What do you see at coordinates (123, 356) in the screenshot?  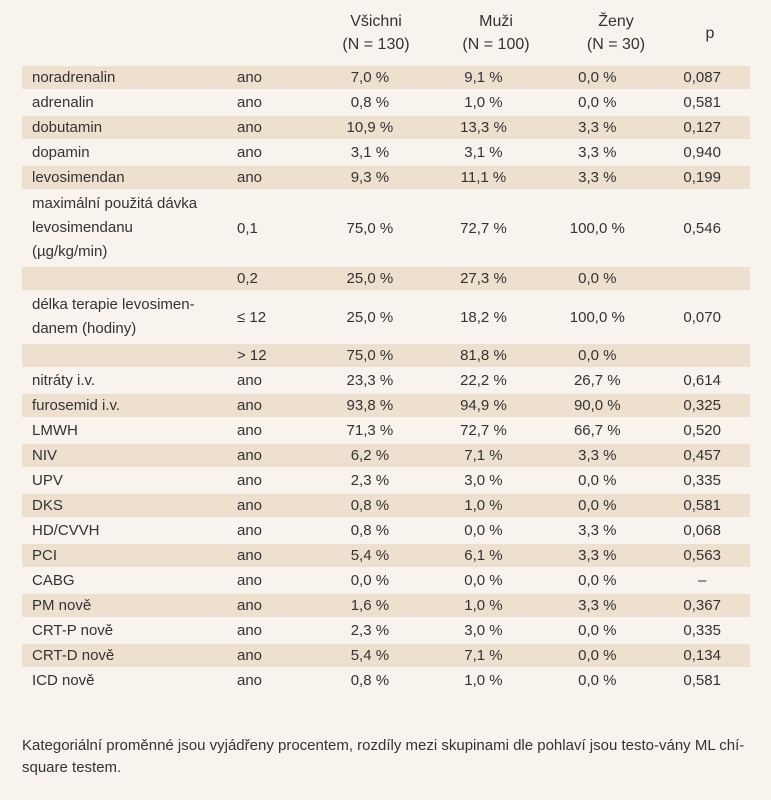 I see `row-label` at bounding box center [123, 356].